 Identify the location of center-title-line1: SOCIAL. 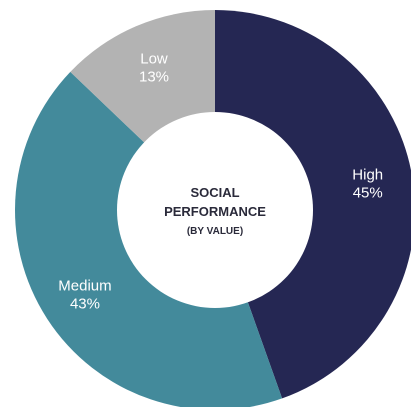
(214, 192).